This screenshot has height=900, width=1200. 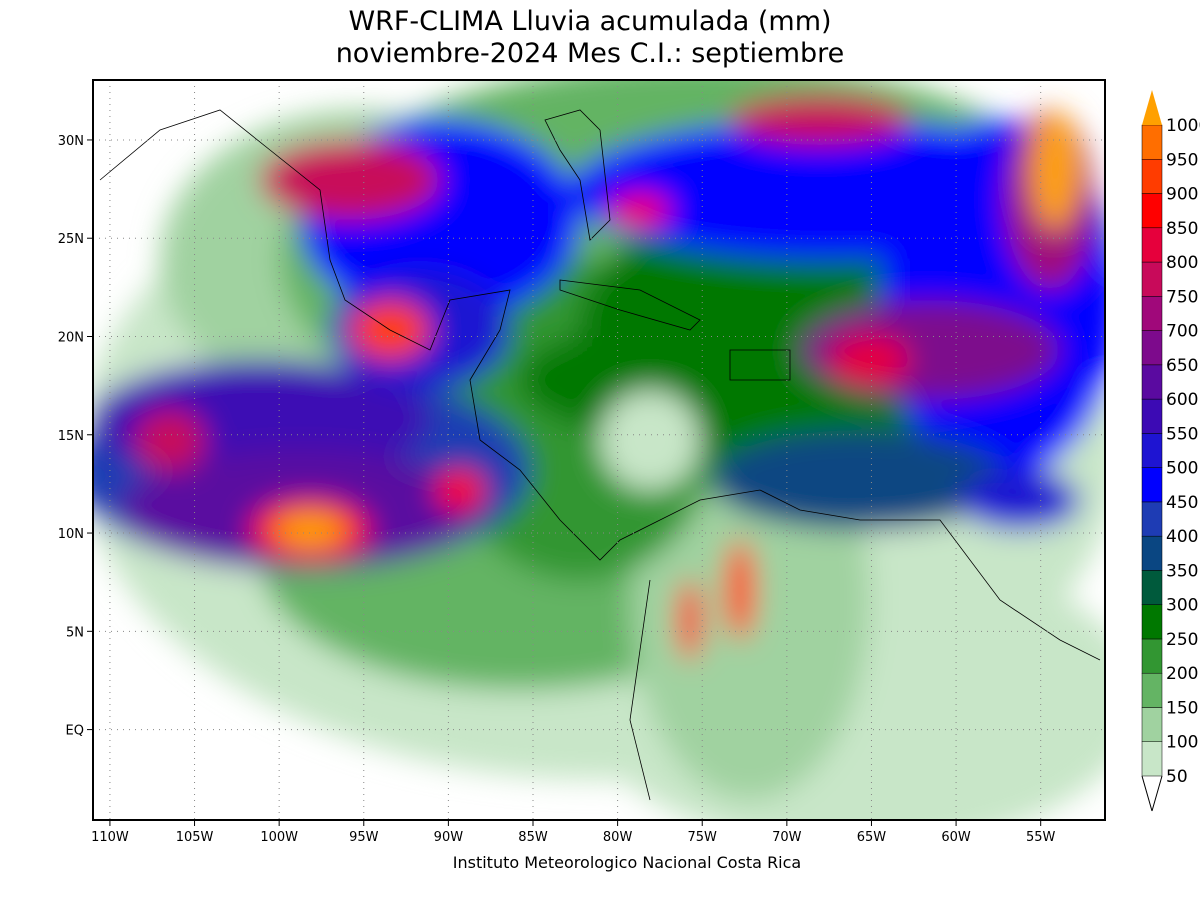 What do you see at coordinates (1182, 366) in the screenshot?
I see `colorbar-label: 650` at bounding box center [1182, 366].